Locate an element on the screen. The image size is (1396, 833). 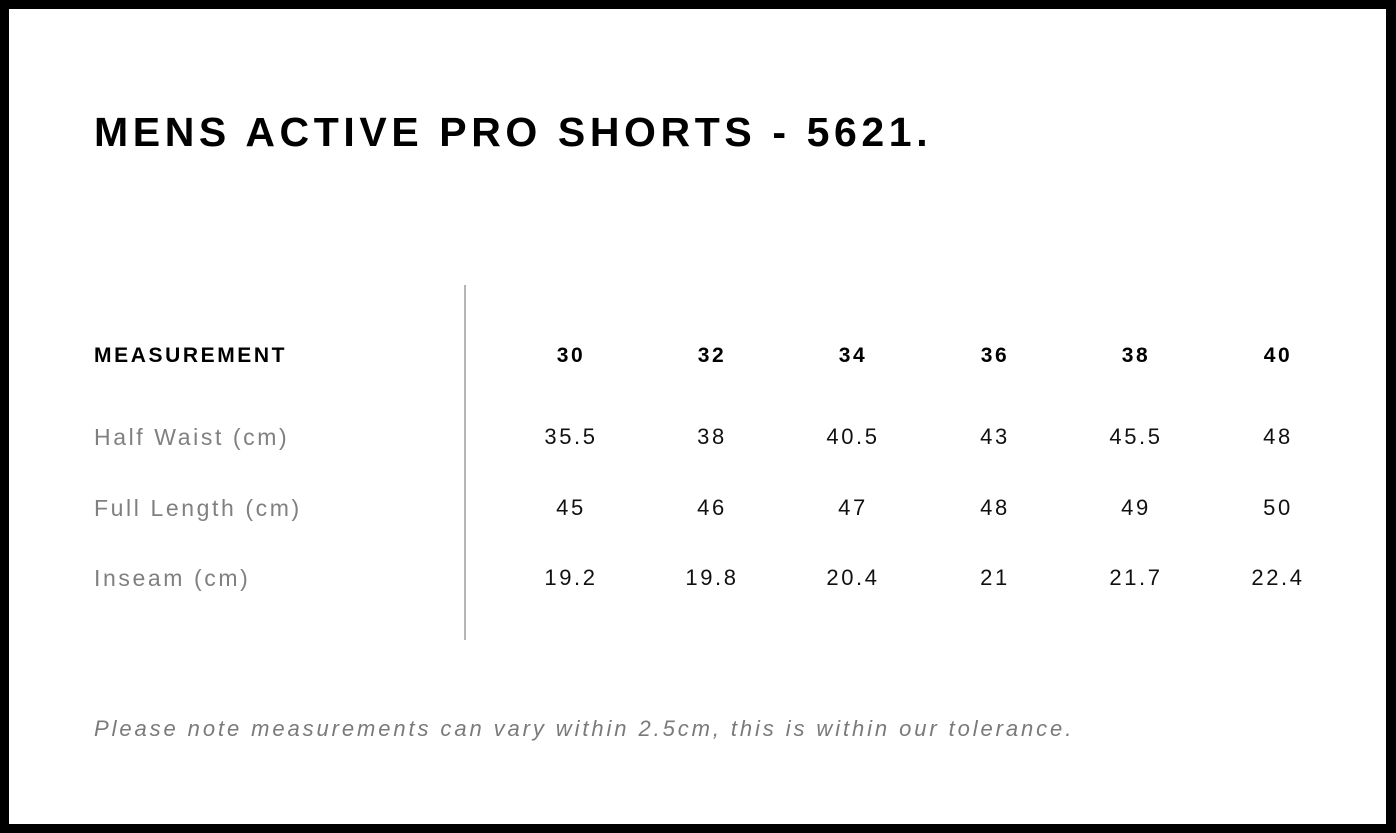
table-cell: 43 is located at coordinates (995, 436).